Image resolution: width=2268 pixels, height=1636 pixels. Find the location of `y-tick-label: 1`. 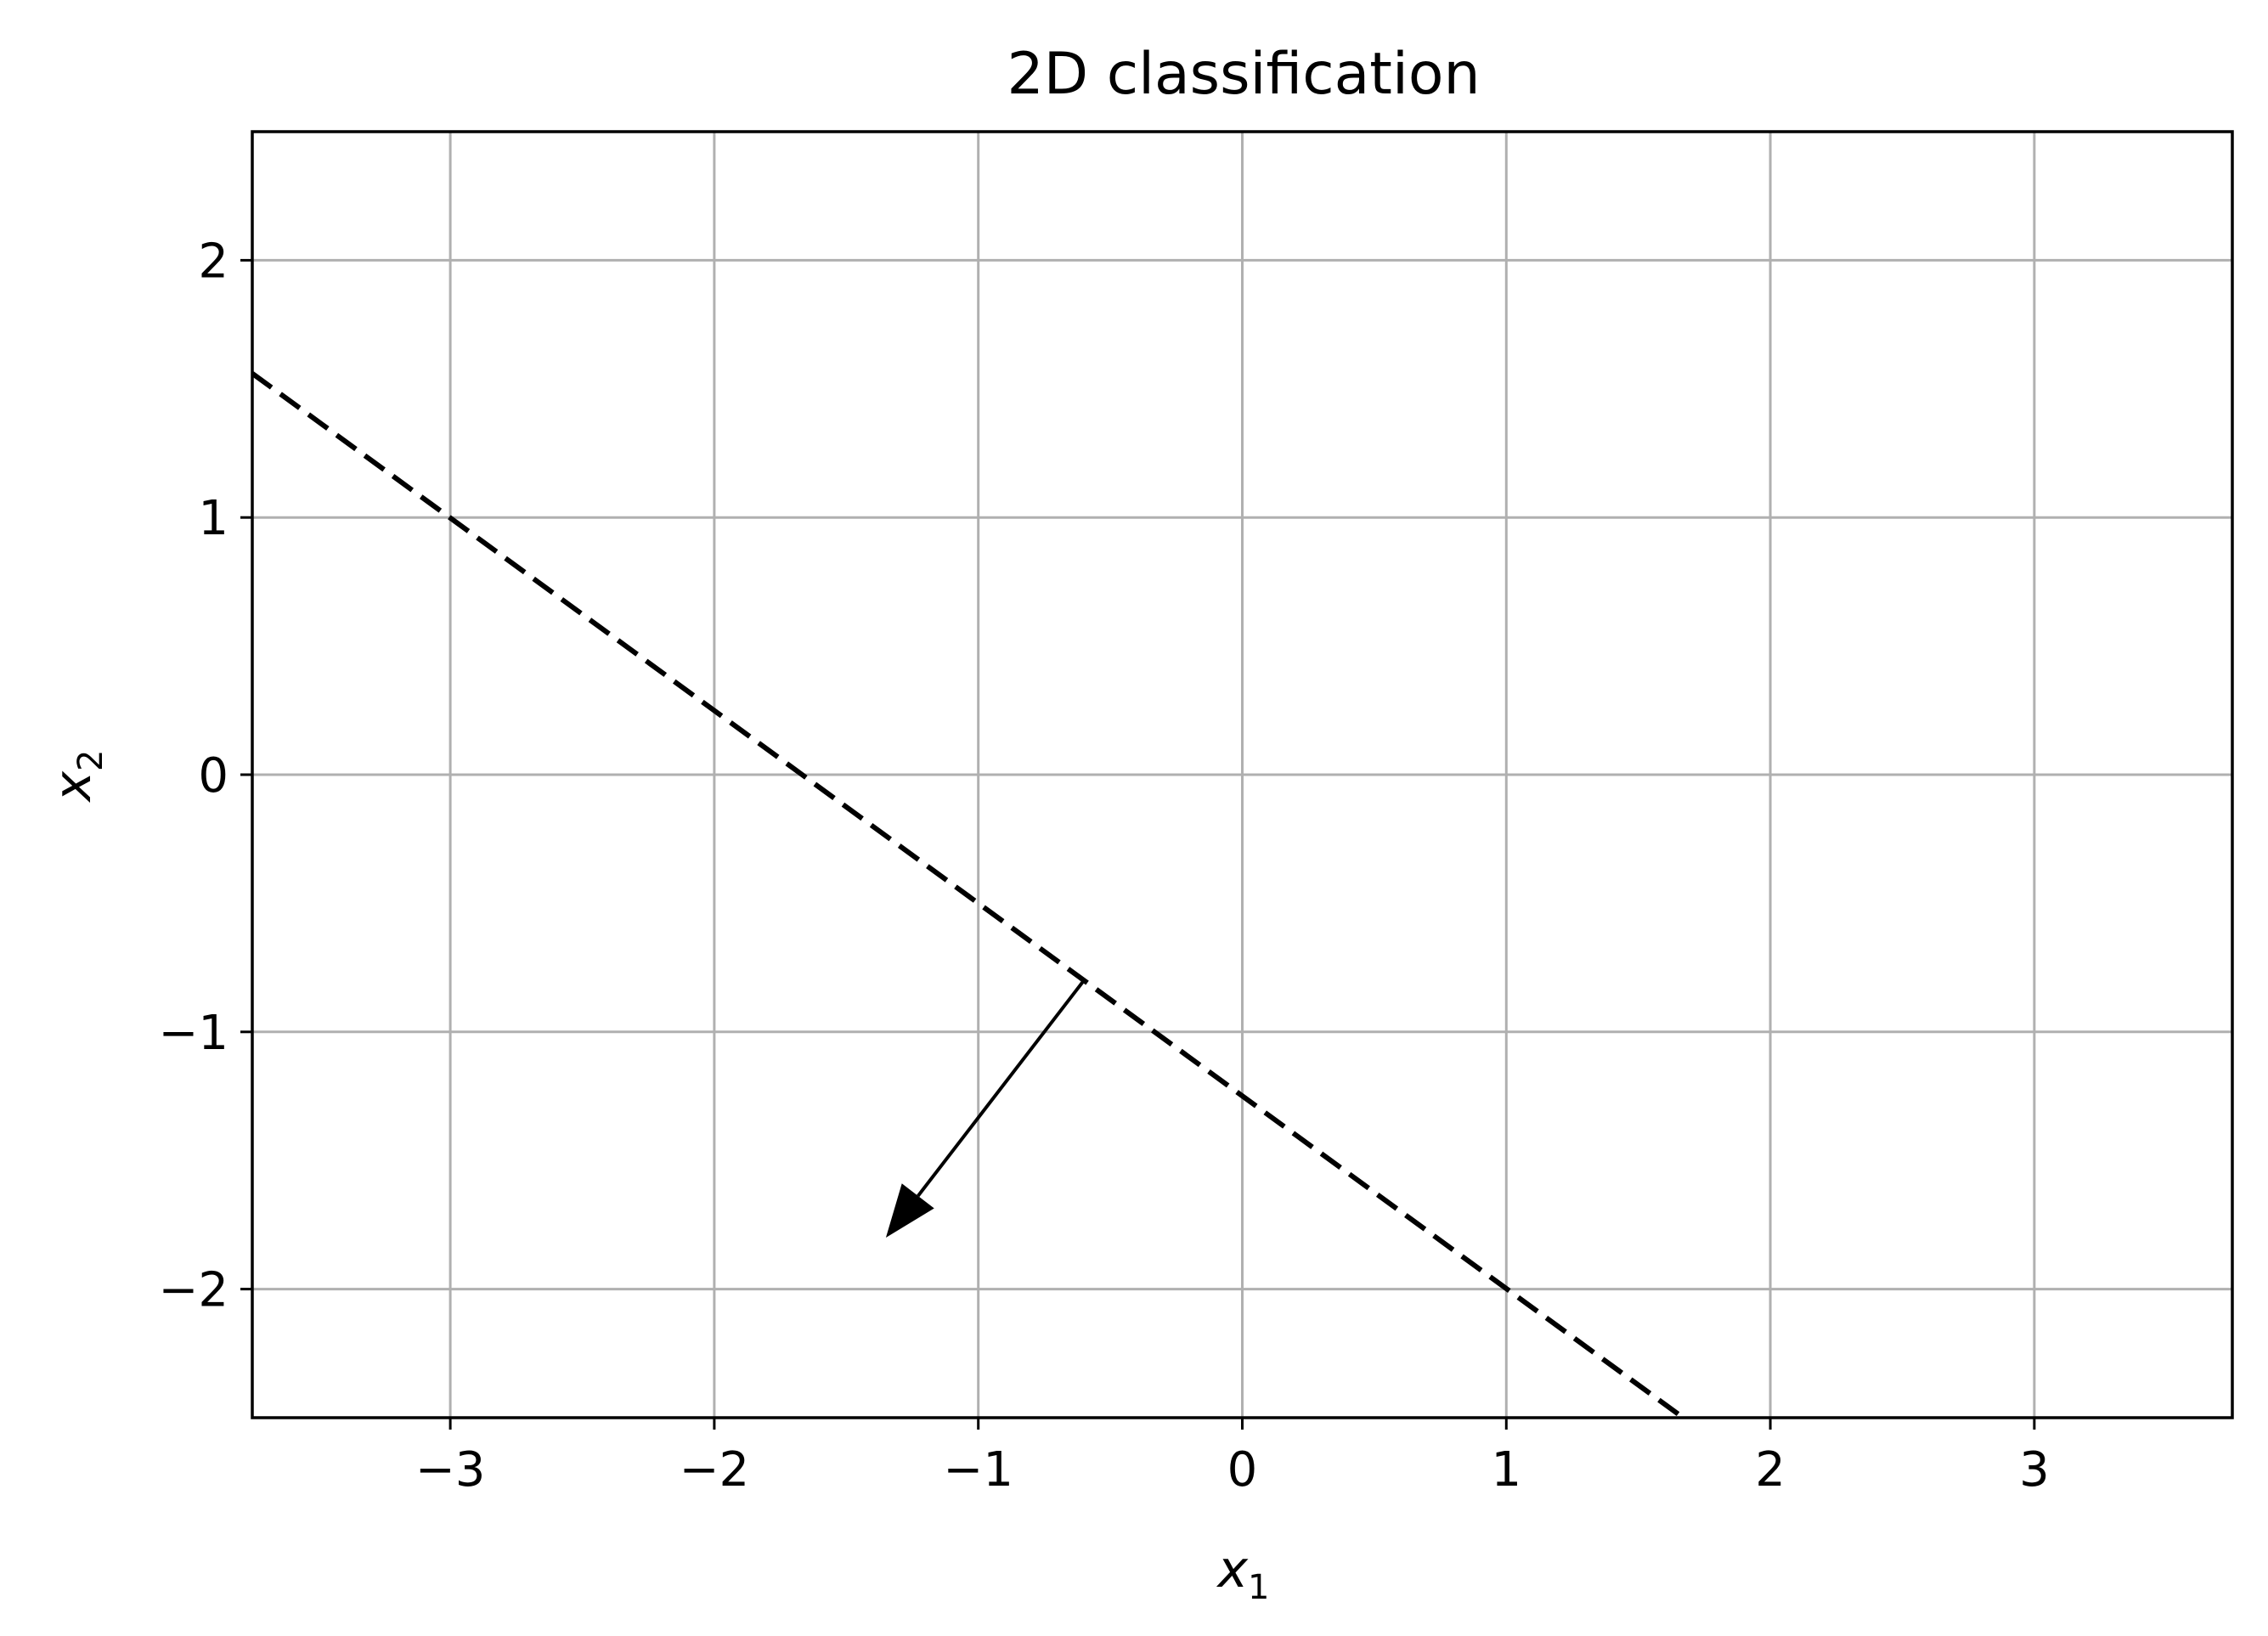

y-tick-label: 1 is located at coordinates (213, 518).